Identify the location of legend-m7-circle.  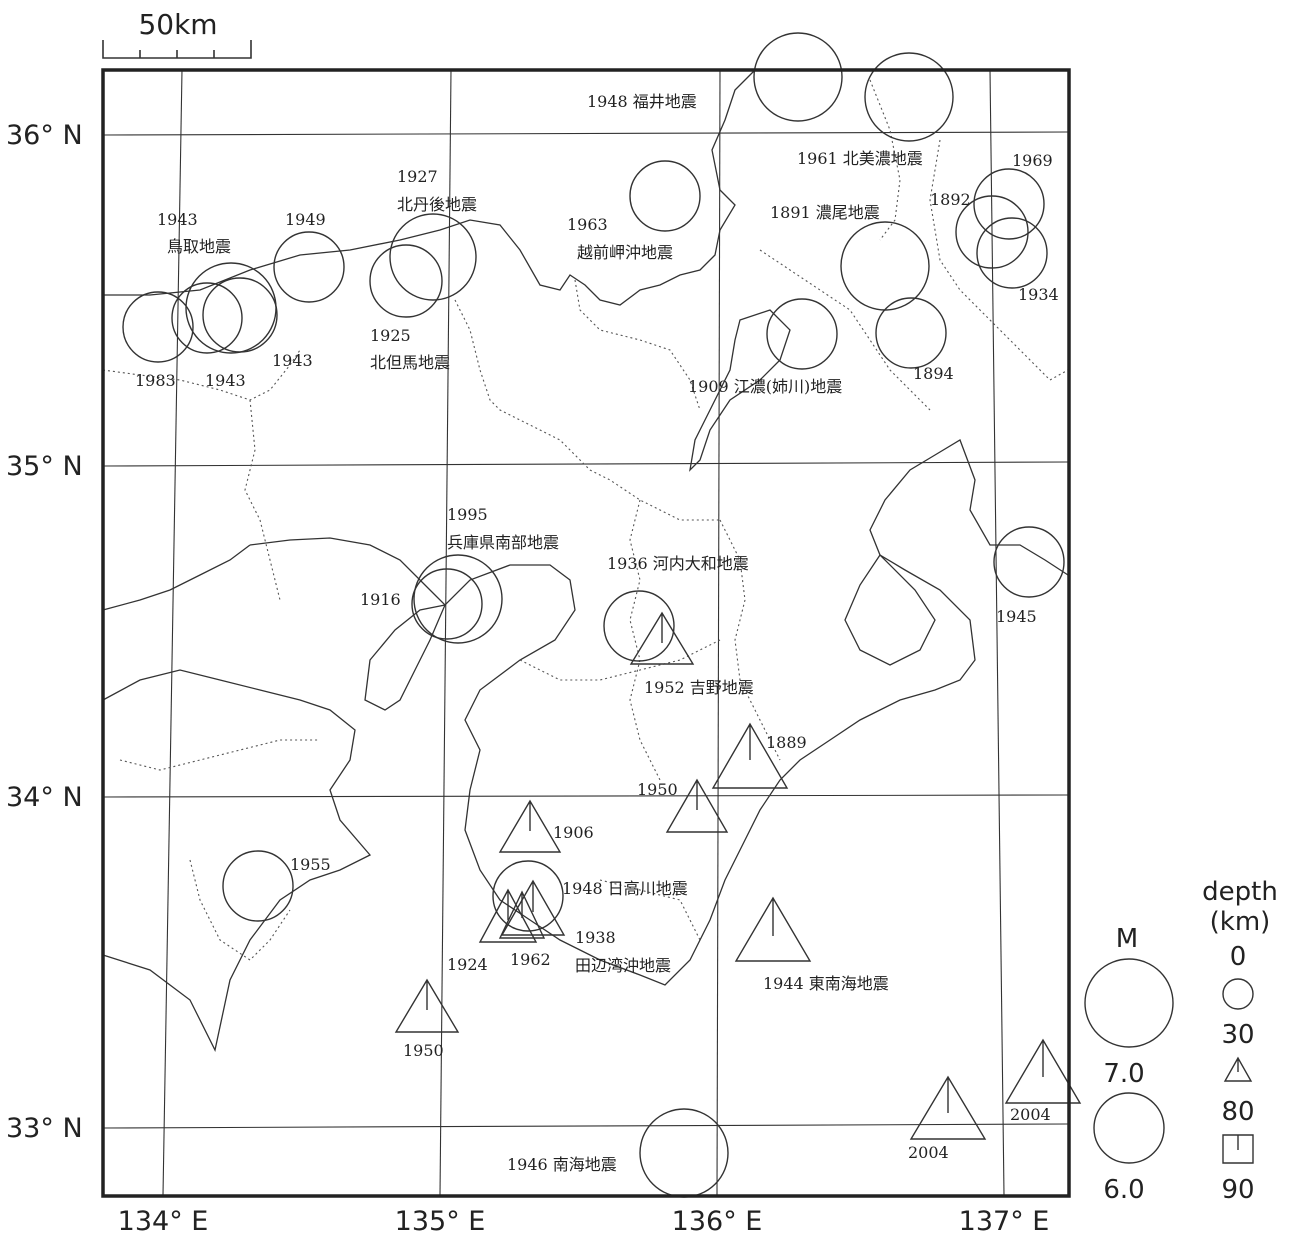
(1129, 1003).